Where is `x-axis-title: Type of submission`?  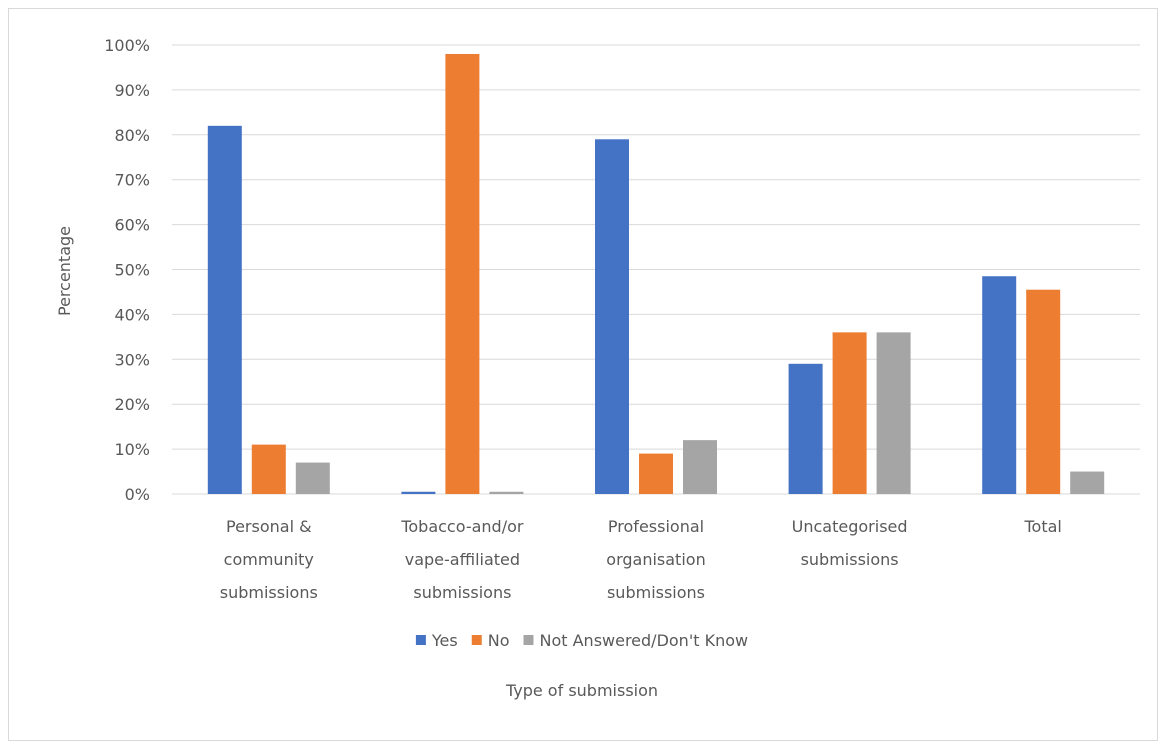 x-axis-title: Type of submission is located at coordinates (581, 690).